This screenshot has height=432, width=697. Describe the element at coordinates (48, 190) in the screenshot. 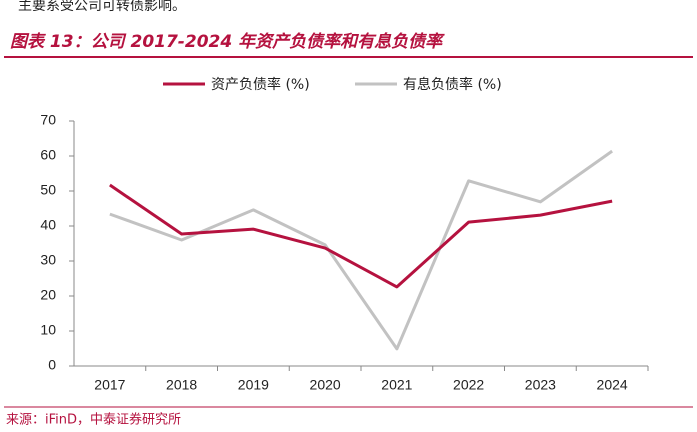

I see `y-tick-label: 50` at that location.